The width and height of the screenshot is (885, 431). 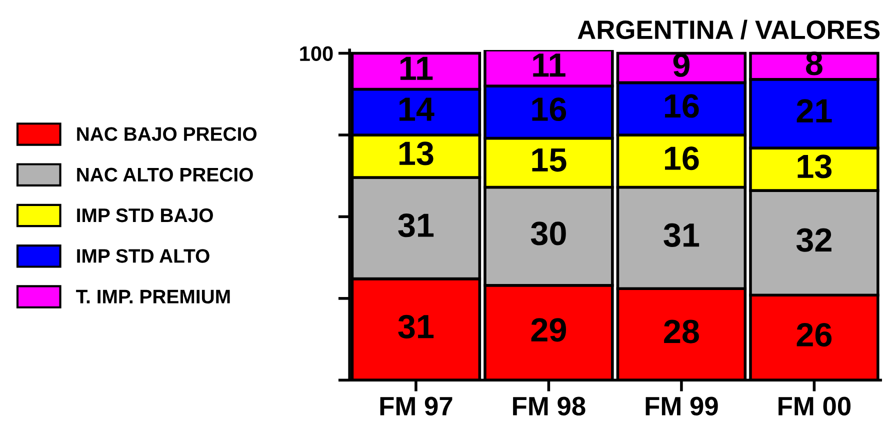 What do you see at coordinates (548, 330) in the screenshot?
I see `data-label: 29` at bounding box center [548, 330].